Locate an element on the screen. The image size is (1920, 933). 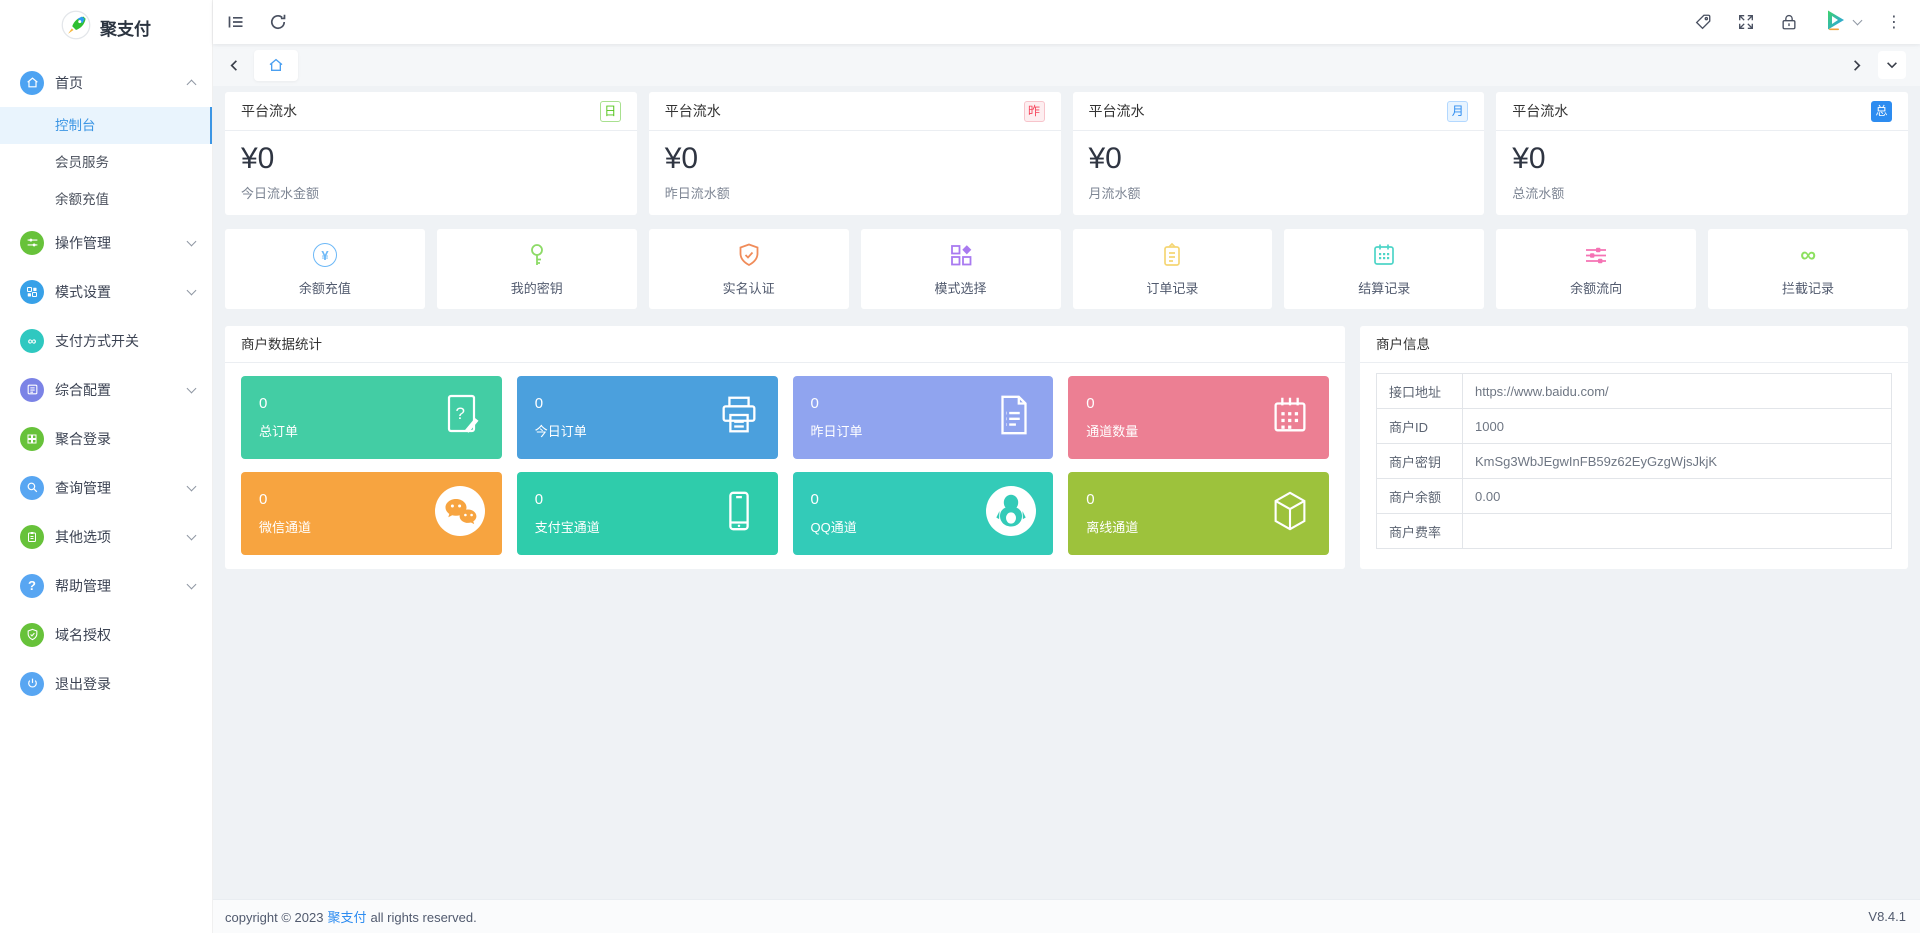
collapse-menu-icon is located at coordinates (236, 22).